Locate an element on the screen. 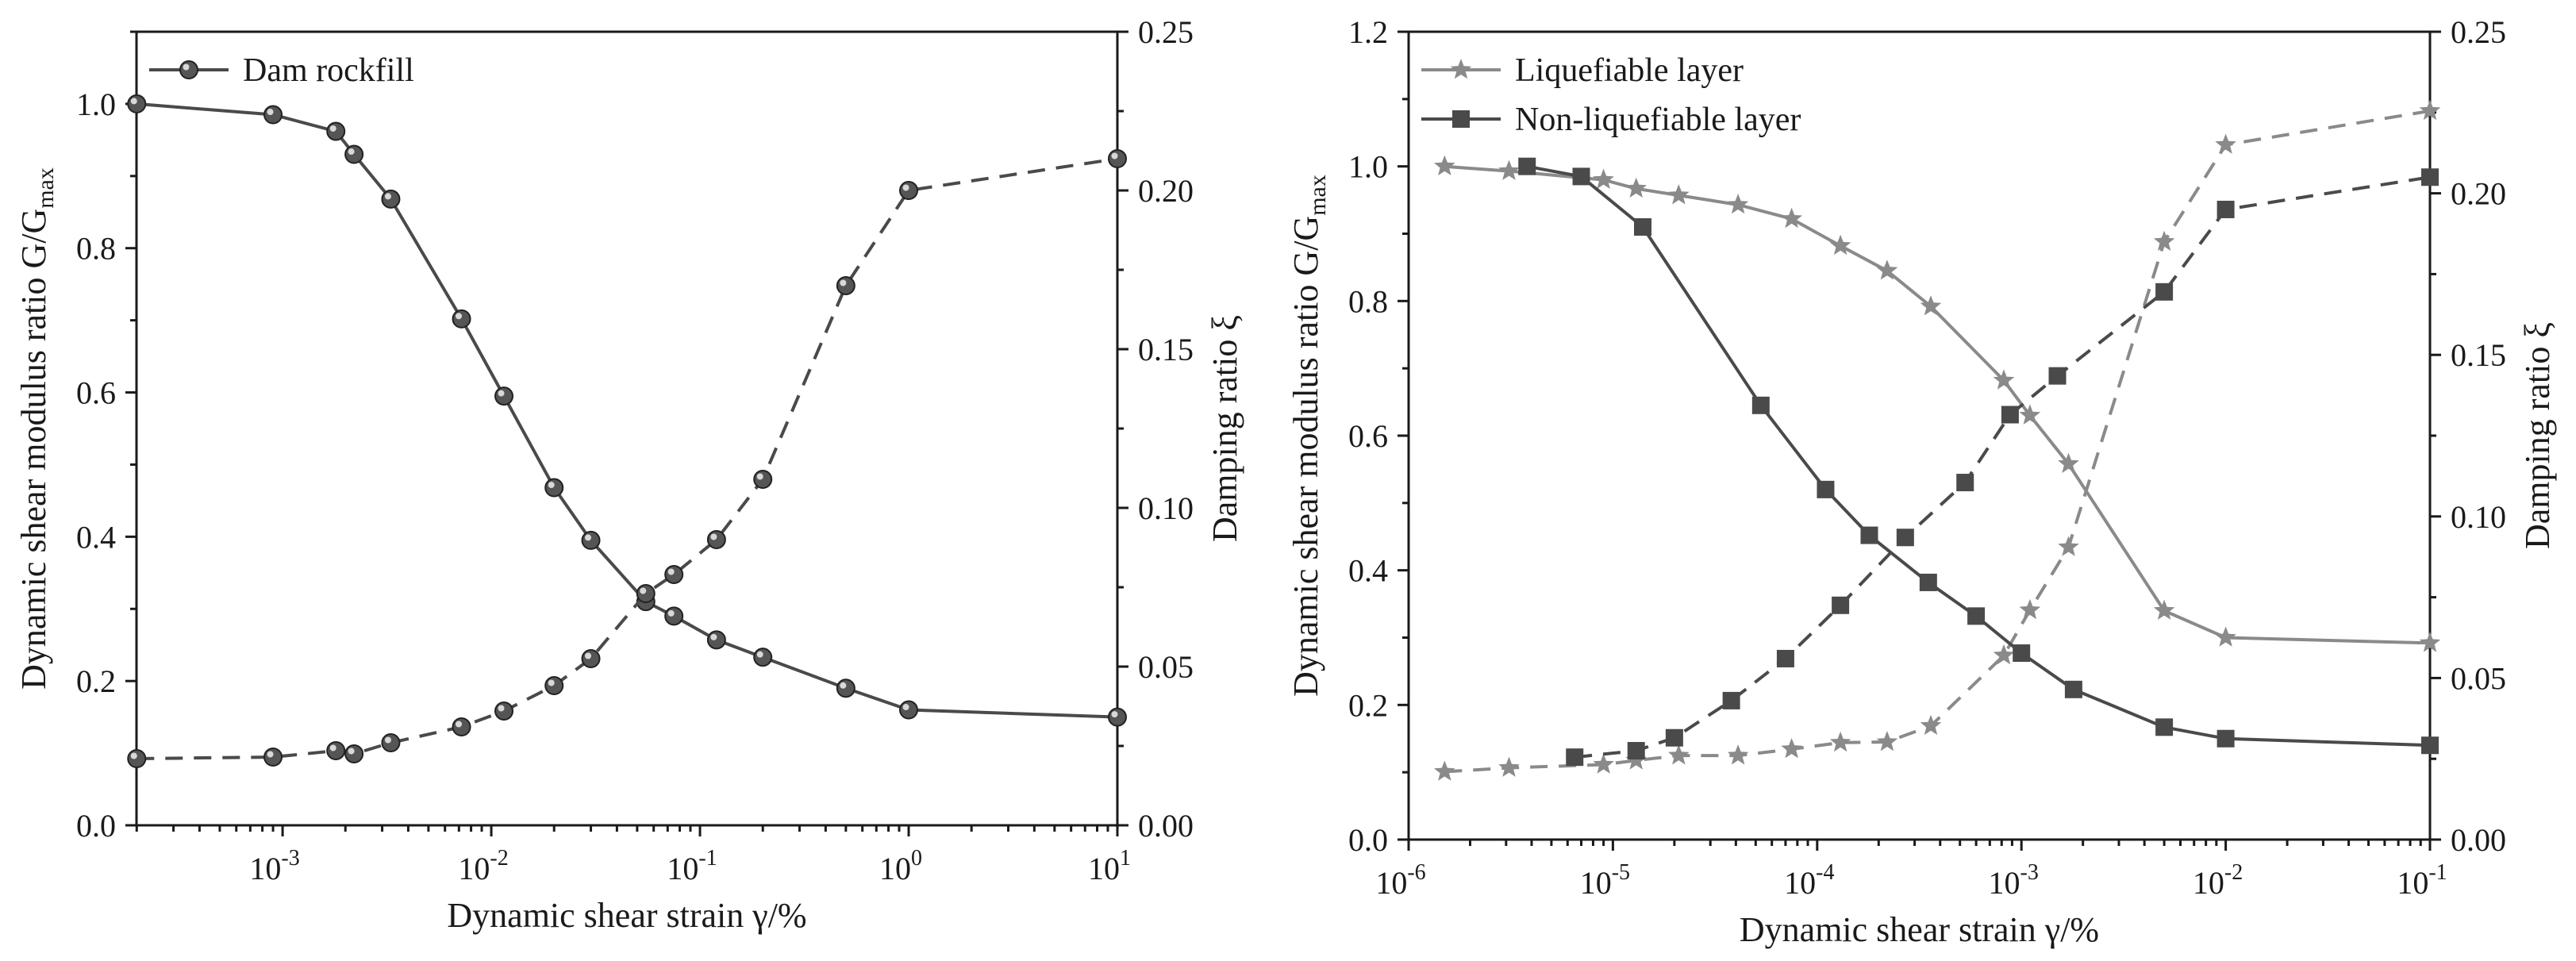 This screenshot has width=2576, height=961. x-tick-label-exponent: 0 is located at coordinates (916, 859).